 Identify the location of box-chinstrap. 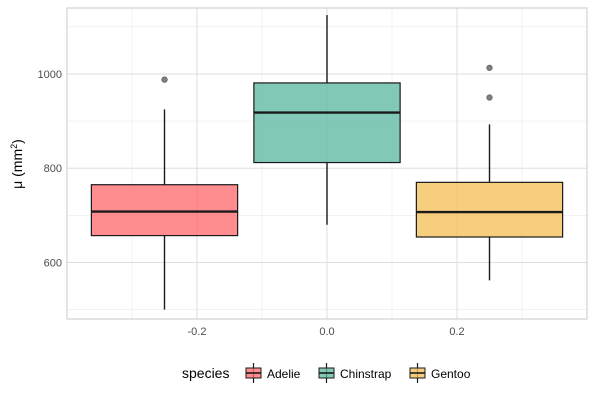
(327, 120).